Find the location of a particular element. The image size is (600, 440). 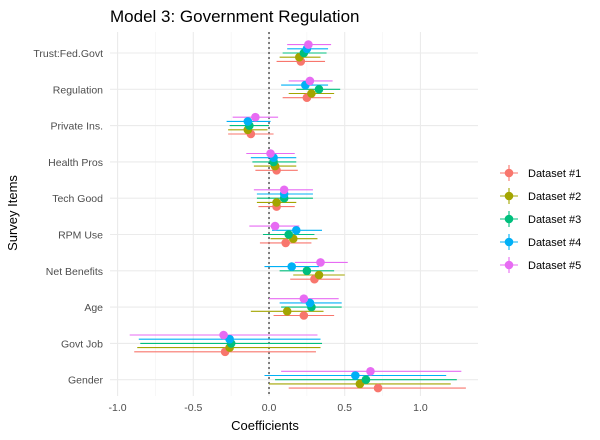

y-tick-label: Regulation is located at coordinates (78, 90).